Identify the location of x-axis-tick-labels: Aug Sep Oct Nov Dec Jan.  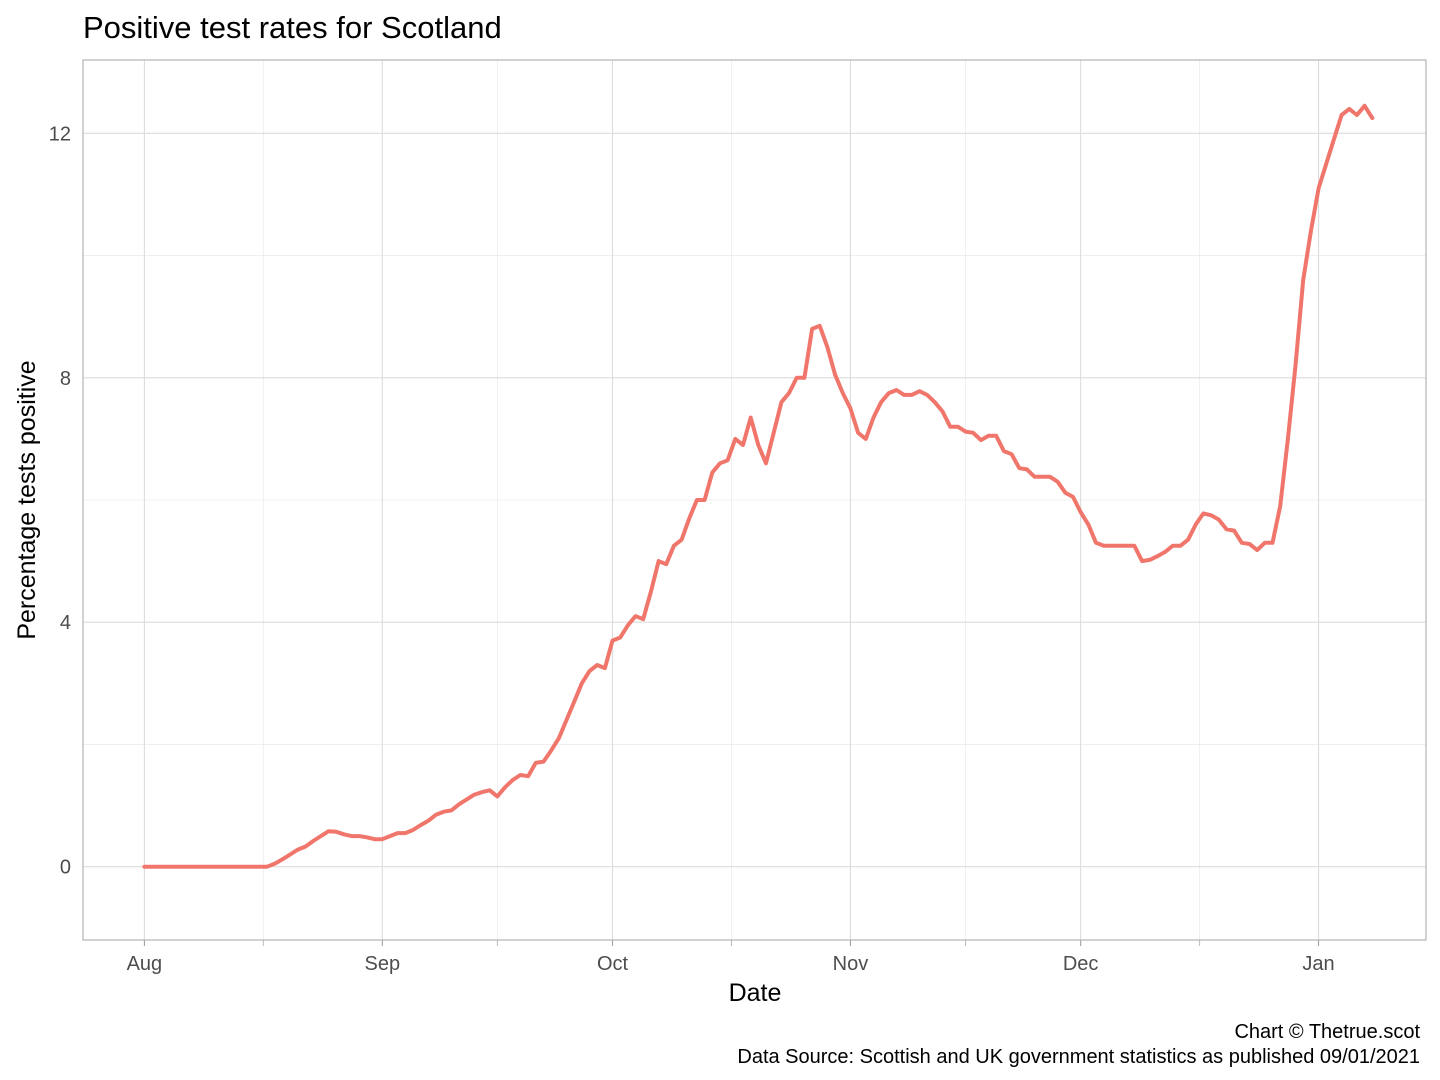
(731, 964).